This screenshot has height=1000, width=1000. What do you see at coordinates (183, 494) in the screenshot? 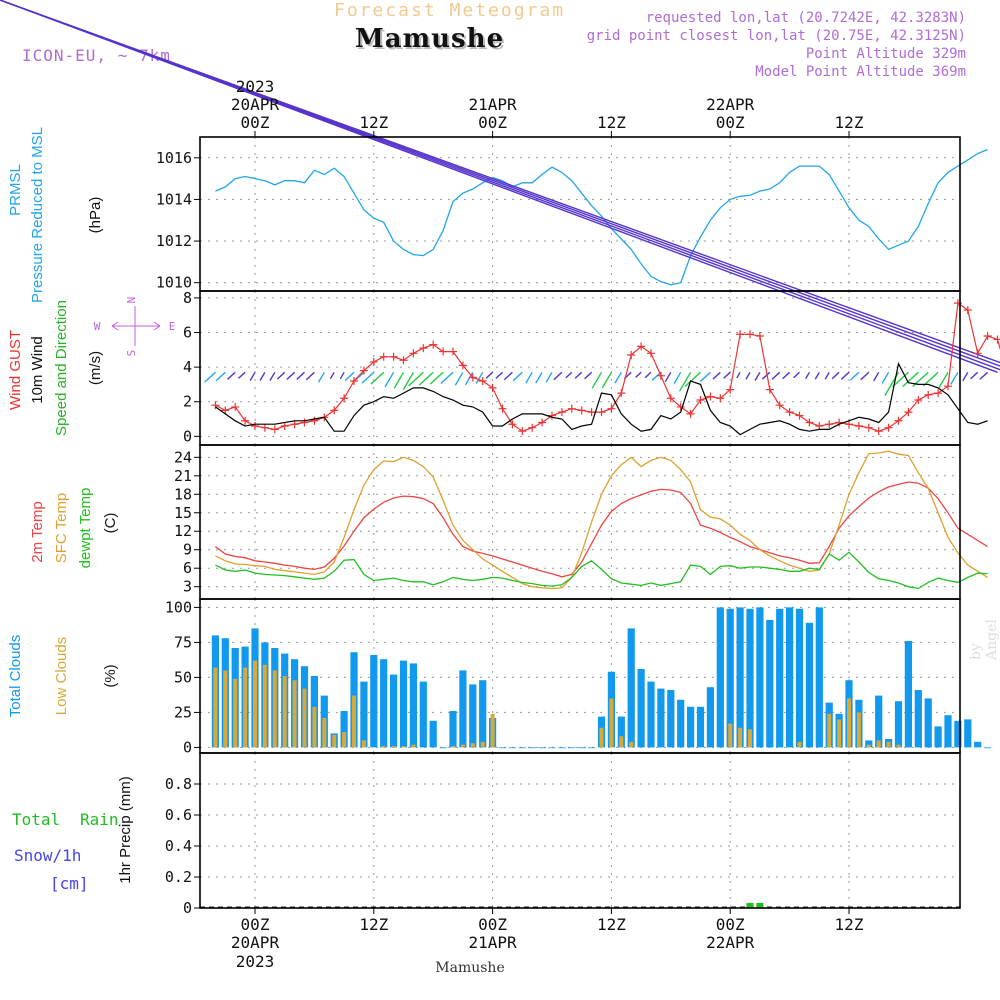
I see `y-tick-label: 18` at bounding box center [183, 494].